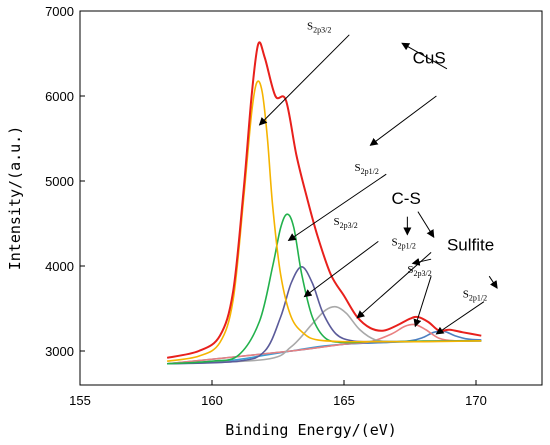 This screenshot has height=445, width=550. What do you see at coordinates (212, 400) in the screenshot?
I see `x-tick-label: 160` at bounding box center [212, 400].